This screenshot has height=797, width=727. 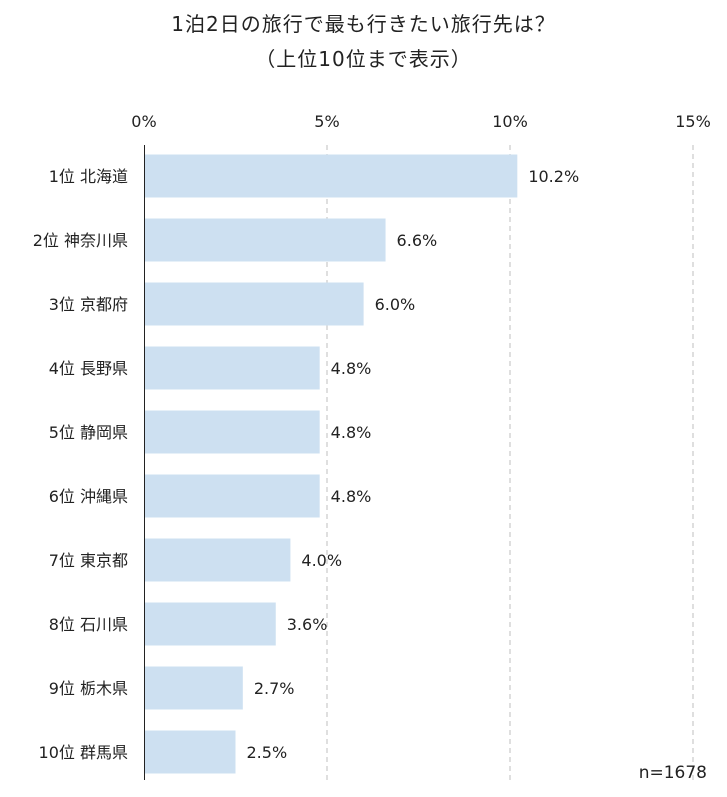 I want to click on category-label-8: 8位 石川県, so click(x=88, y=624).